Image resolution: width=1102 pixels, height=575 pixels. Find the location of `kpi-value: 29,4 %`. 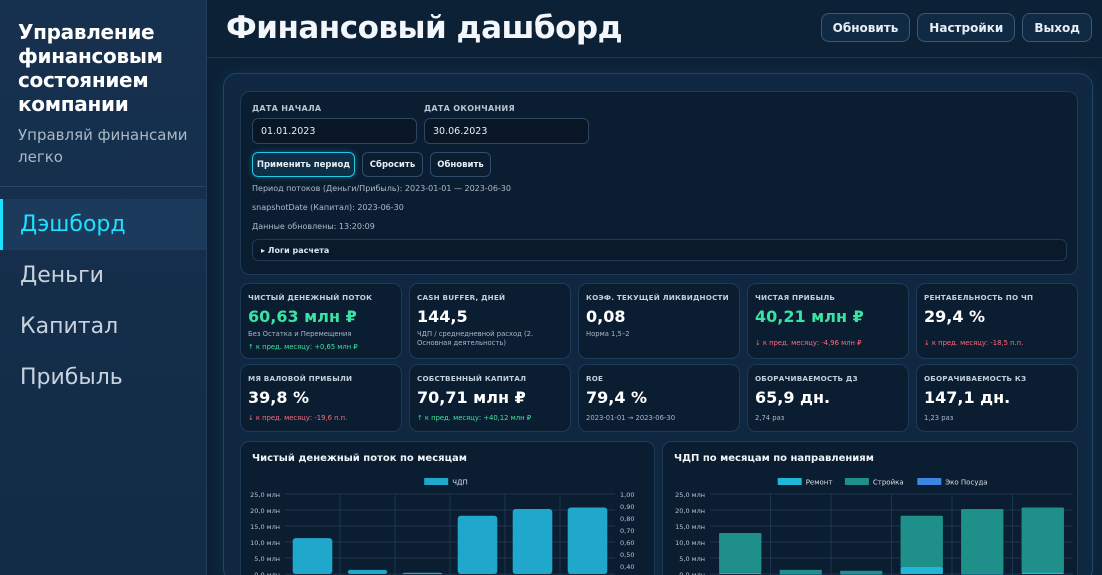

kpi-value: 29,4 % is located at coordinates (955, 316).